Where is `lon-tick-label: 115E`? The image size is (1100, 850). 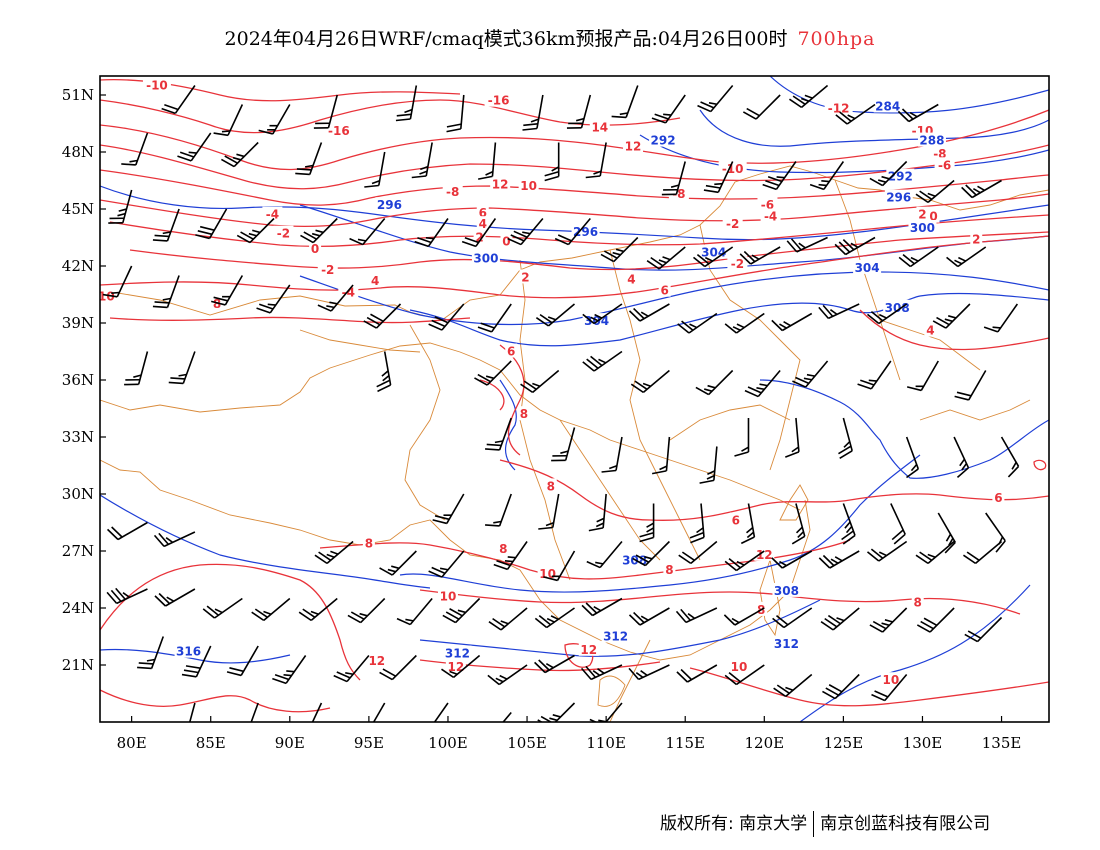 lon-tick-label: 115E is located at coordinates (685, 743).